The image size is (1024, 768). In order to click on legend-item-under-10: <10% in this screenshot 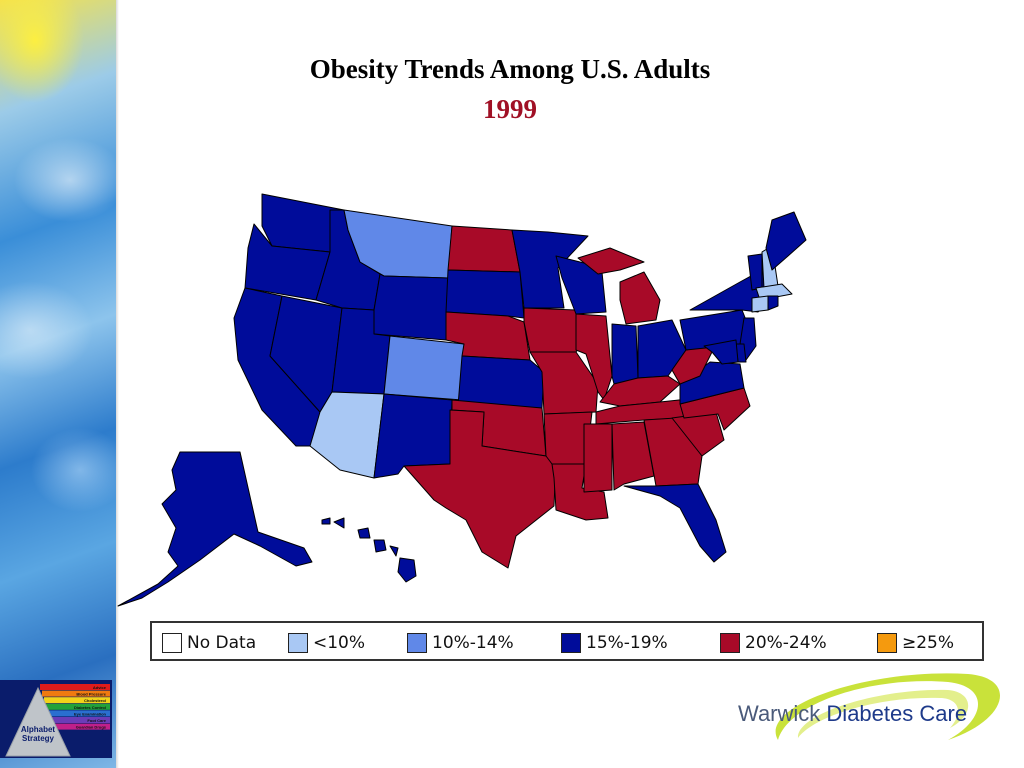, I will do `click(326, 643)`.